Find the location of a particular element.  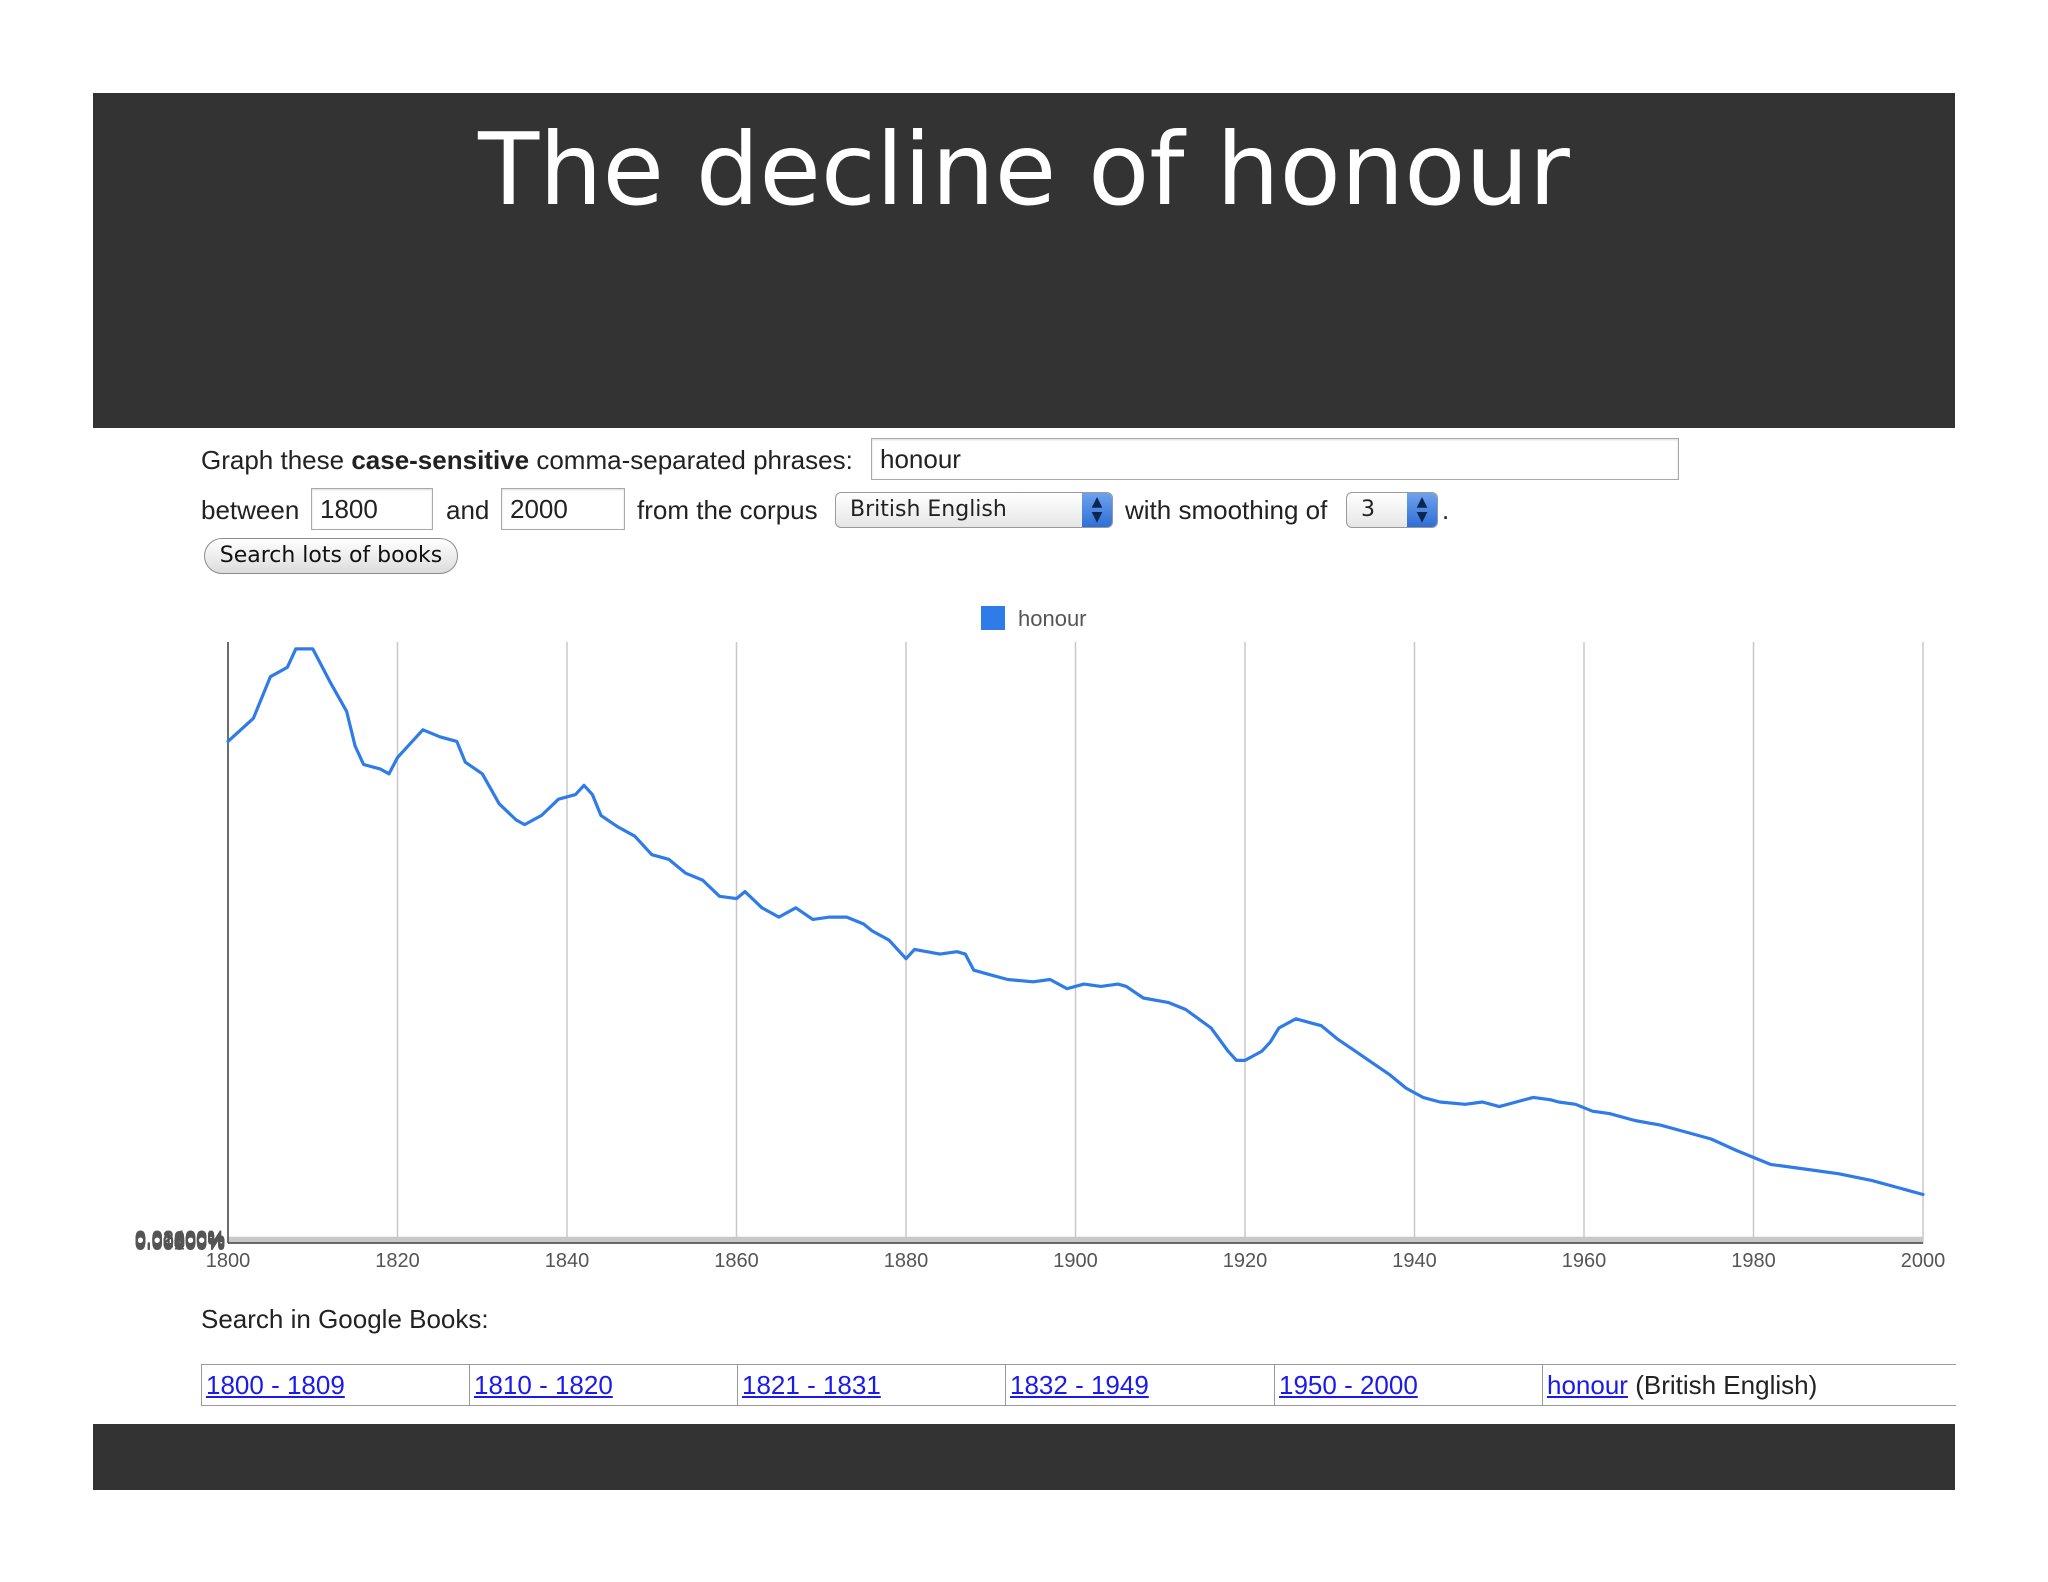

and-label: and is located at coordinates (468, 510).